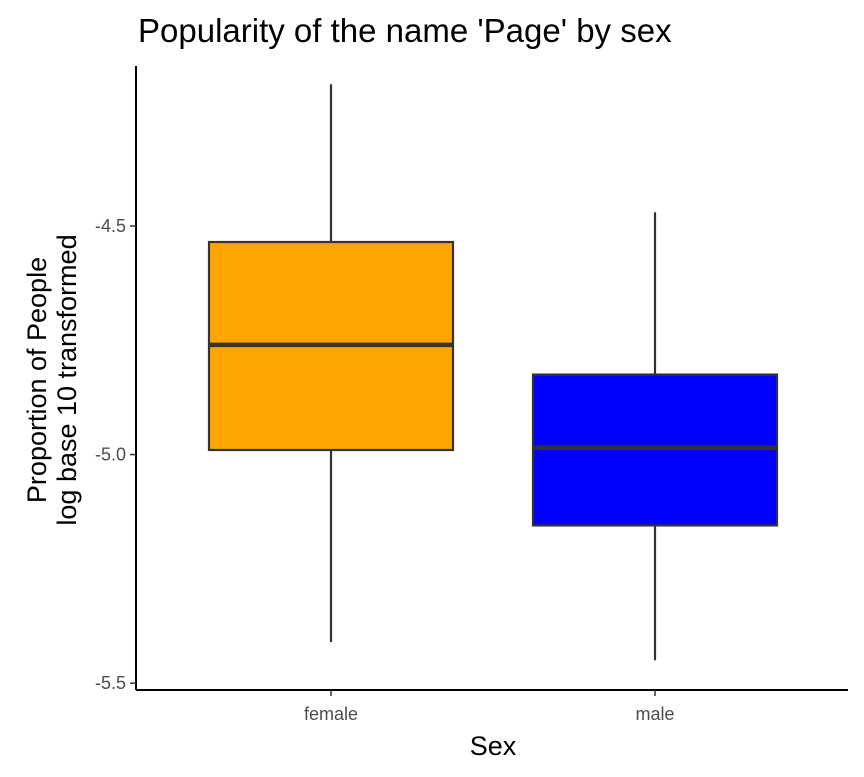  Describe the element at coordinates (405, 30) in the screenshot. I see `chart-title: Popularity of the name 'Page' by sex` at that location.